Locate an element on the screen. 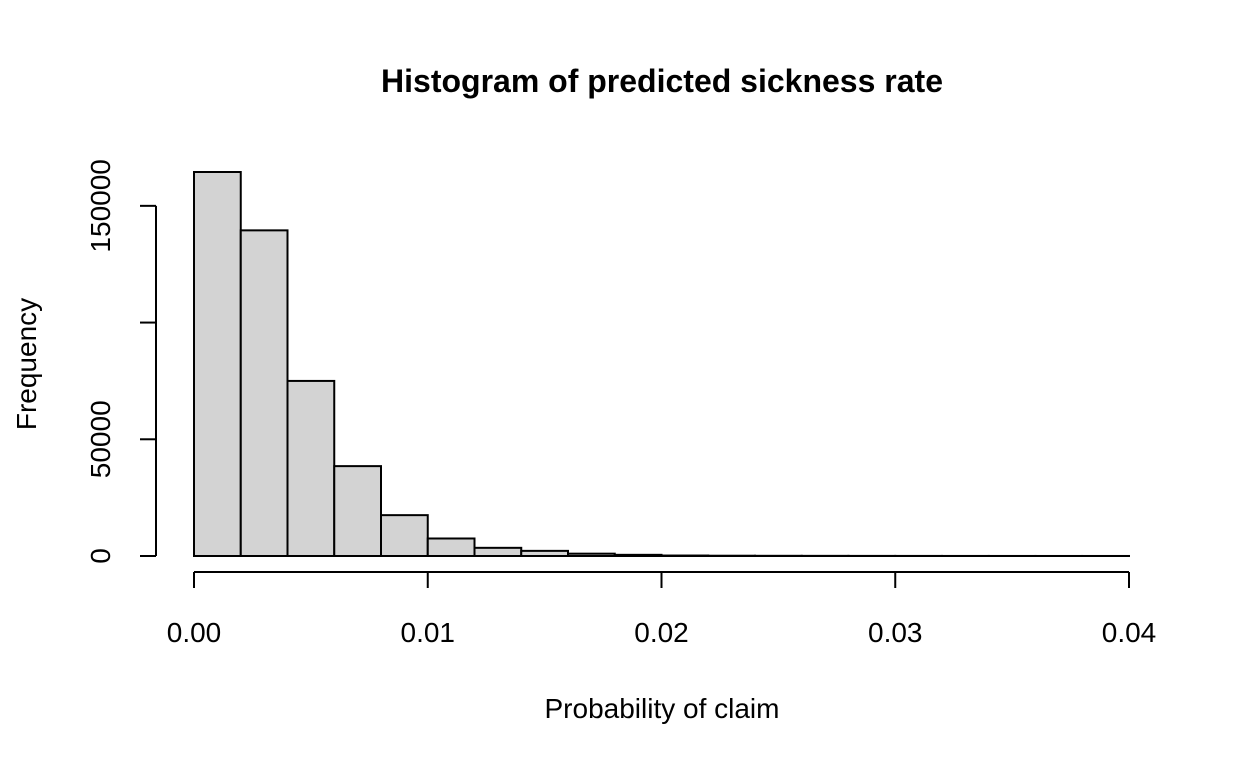 The height and width of the screenshot is (773, 1248). x-tick-label: 0.04 is located at coordinates (1129, 632).